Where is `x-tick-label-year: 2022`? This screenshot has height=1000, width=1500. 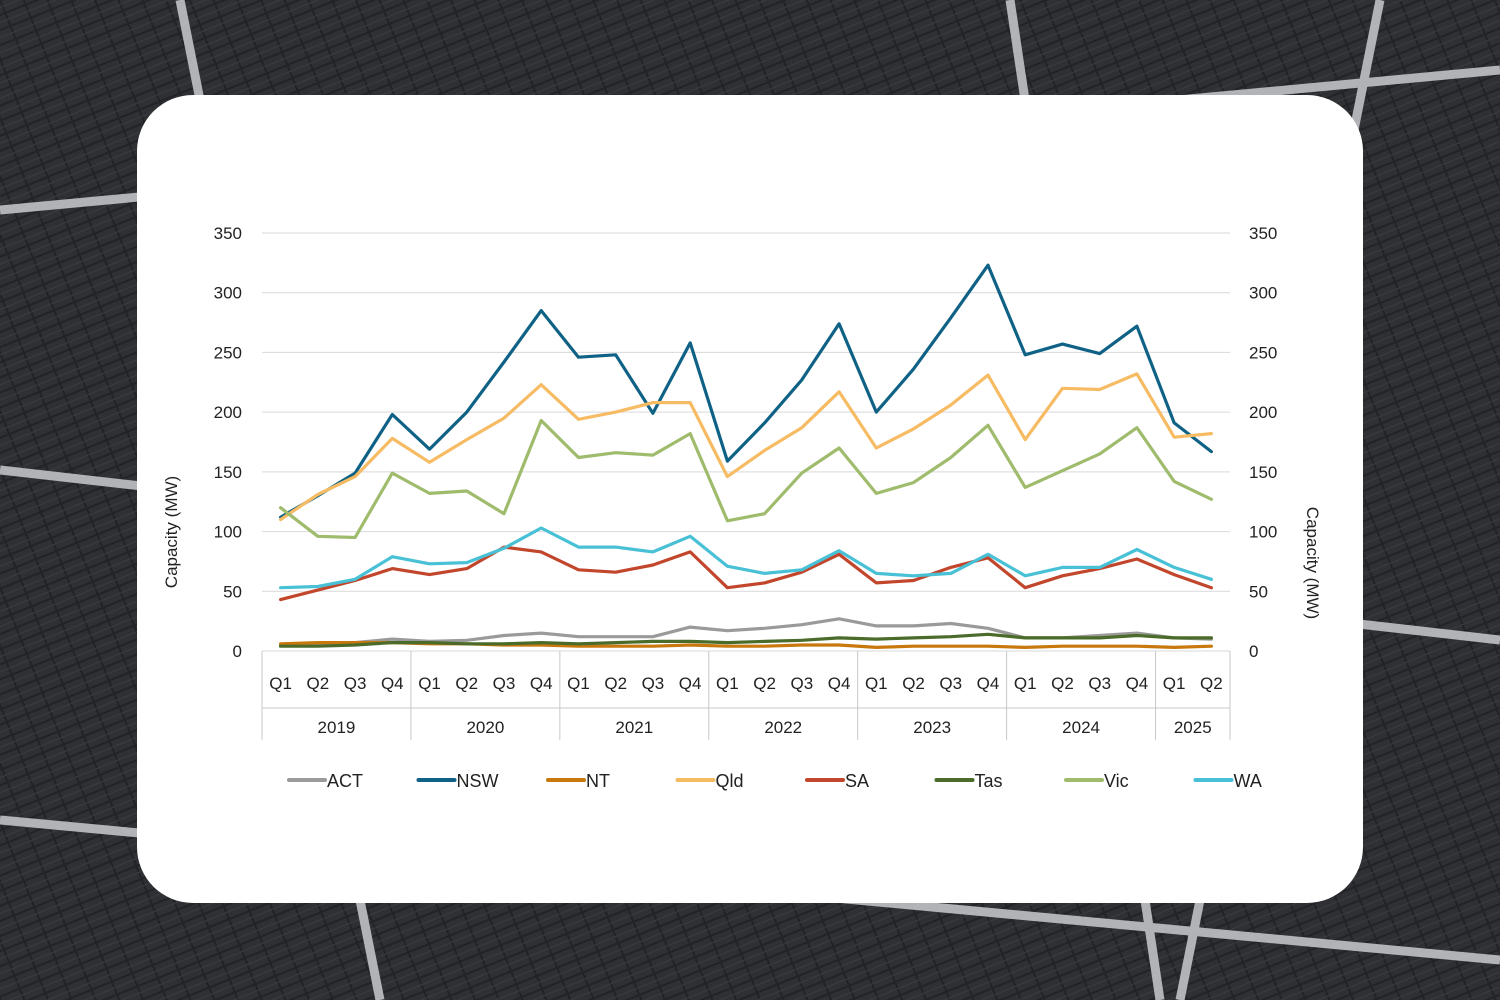
x-tick-label-year: 2022 is located at coordinates (783, 727).